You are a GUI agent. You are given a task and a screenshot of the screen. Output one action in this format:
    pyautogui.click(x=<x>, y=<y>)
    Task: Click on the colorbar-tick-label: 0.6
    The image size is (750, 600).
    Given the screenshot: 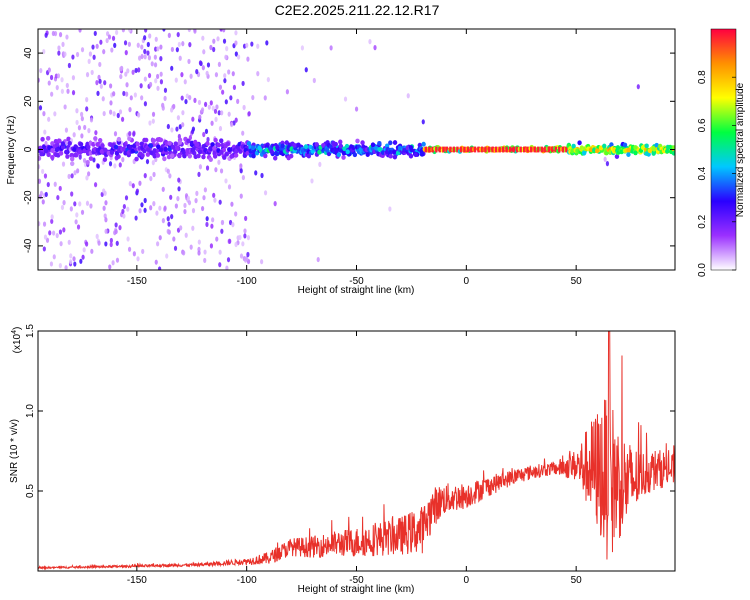 What is the action you would take?
    pyautogui.click(x=702, y=125)
    